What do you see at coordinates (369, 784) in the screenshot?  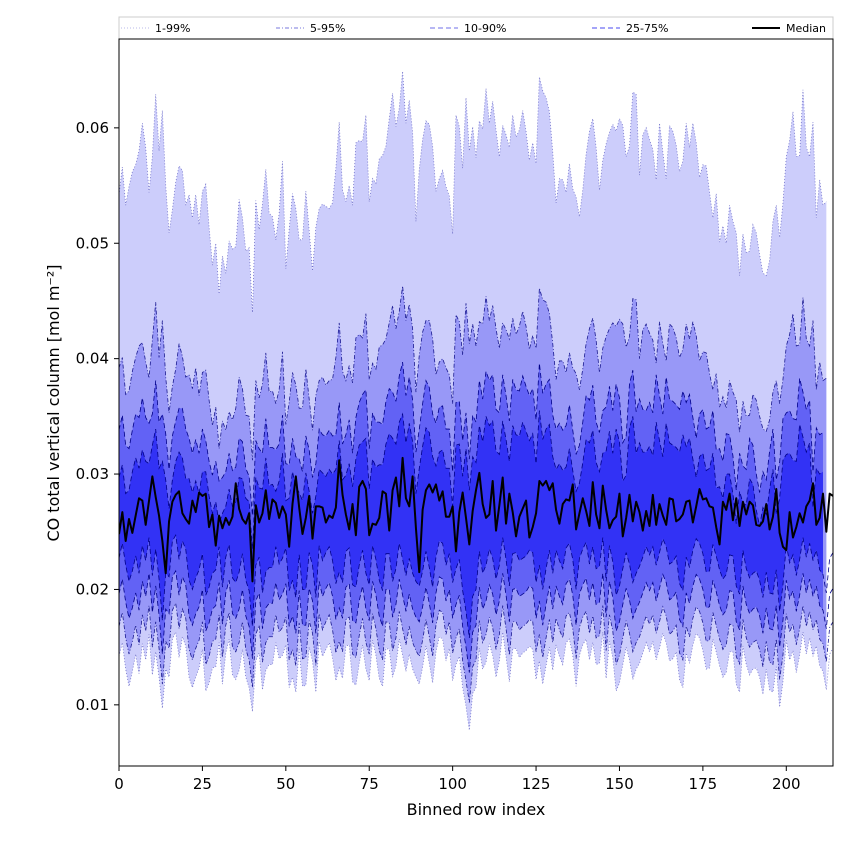 I see `x-tick-label: 75` at bounding box center [369, 784].